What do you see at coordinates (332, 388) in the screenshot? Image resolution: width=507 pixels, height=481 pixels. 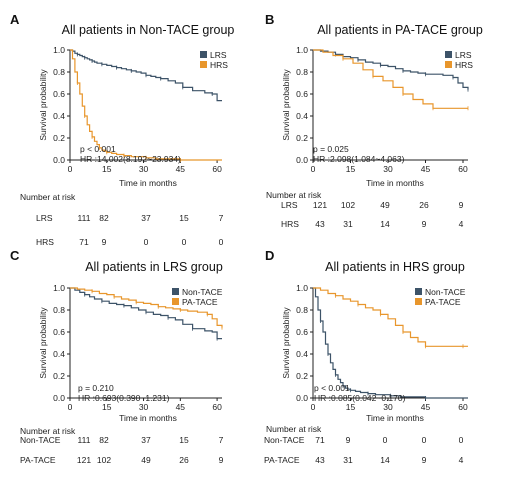 I see `p-value: p < 0.001` at bounding box center [332, 388].